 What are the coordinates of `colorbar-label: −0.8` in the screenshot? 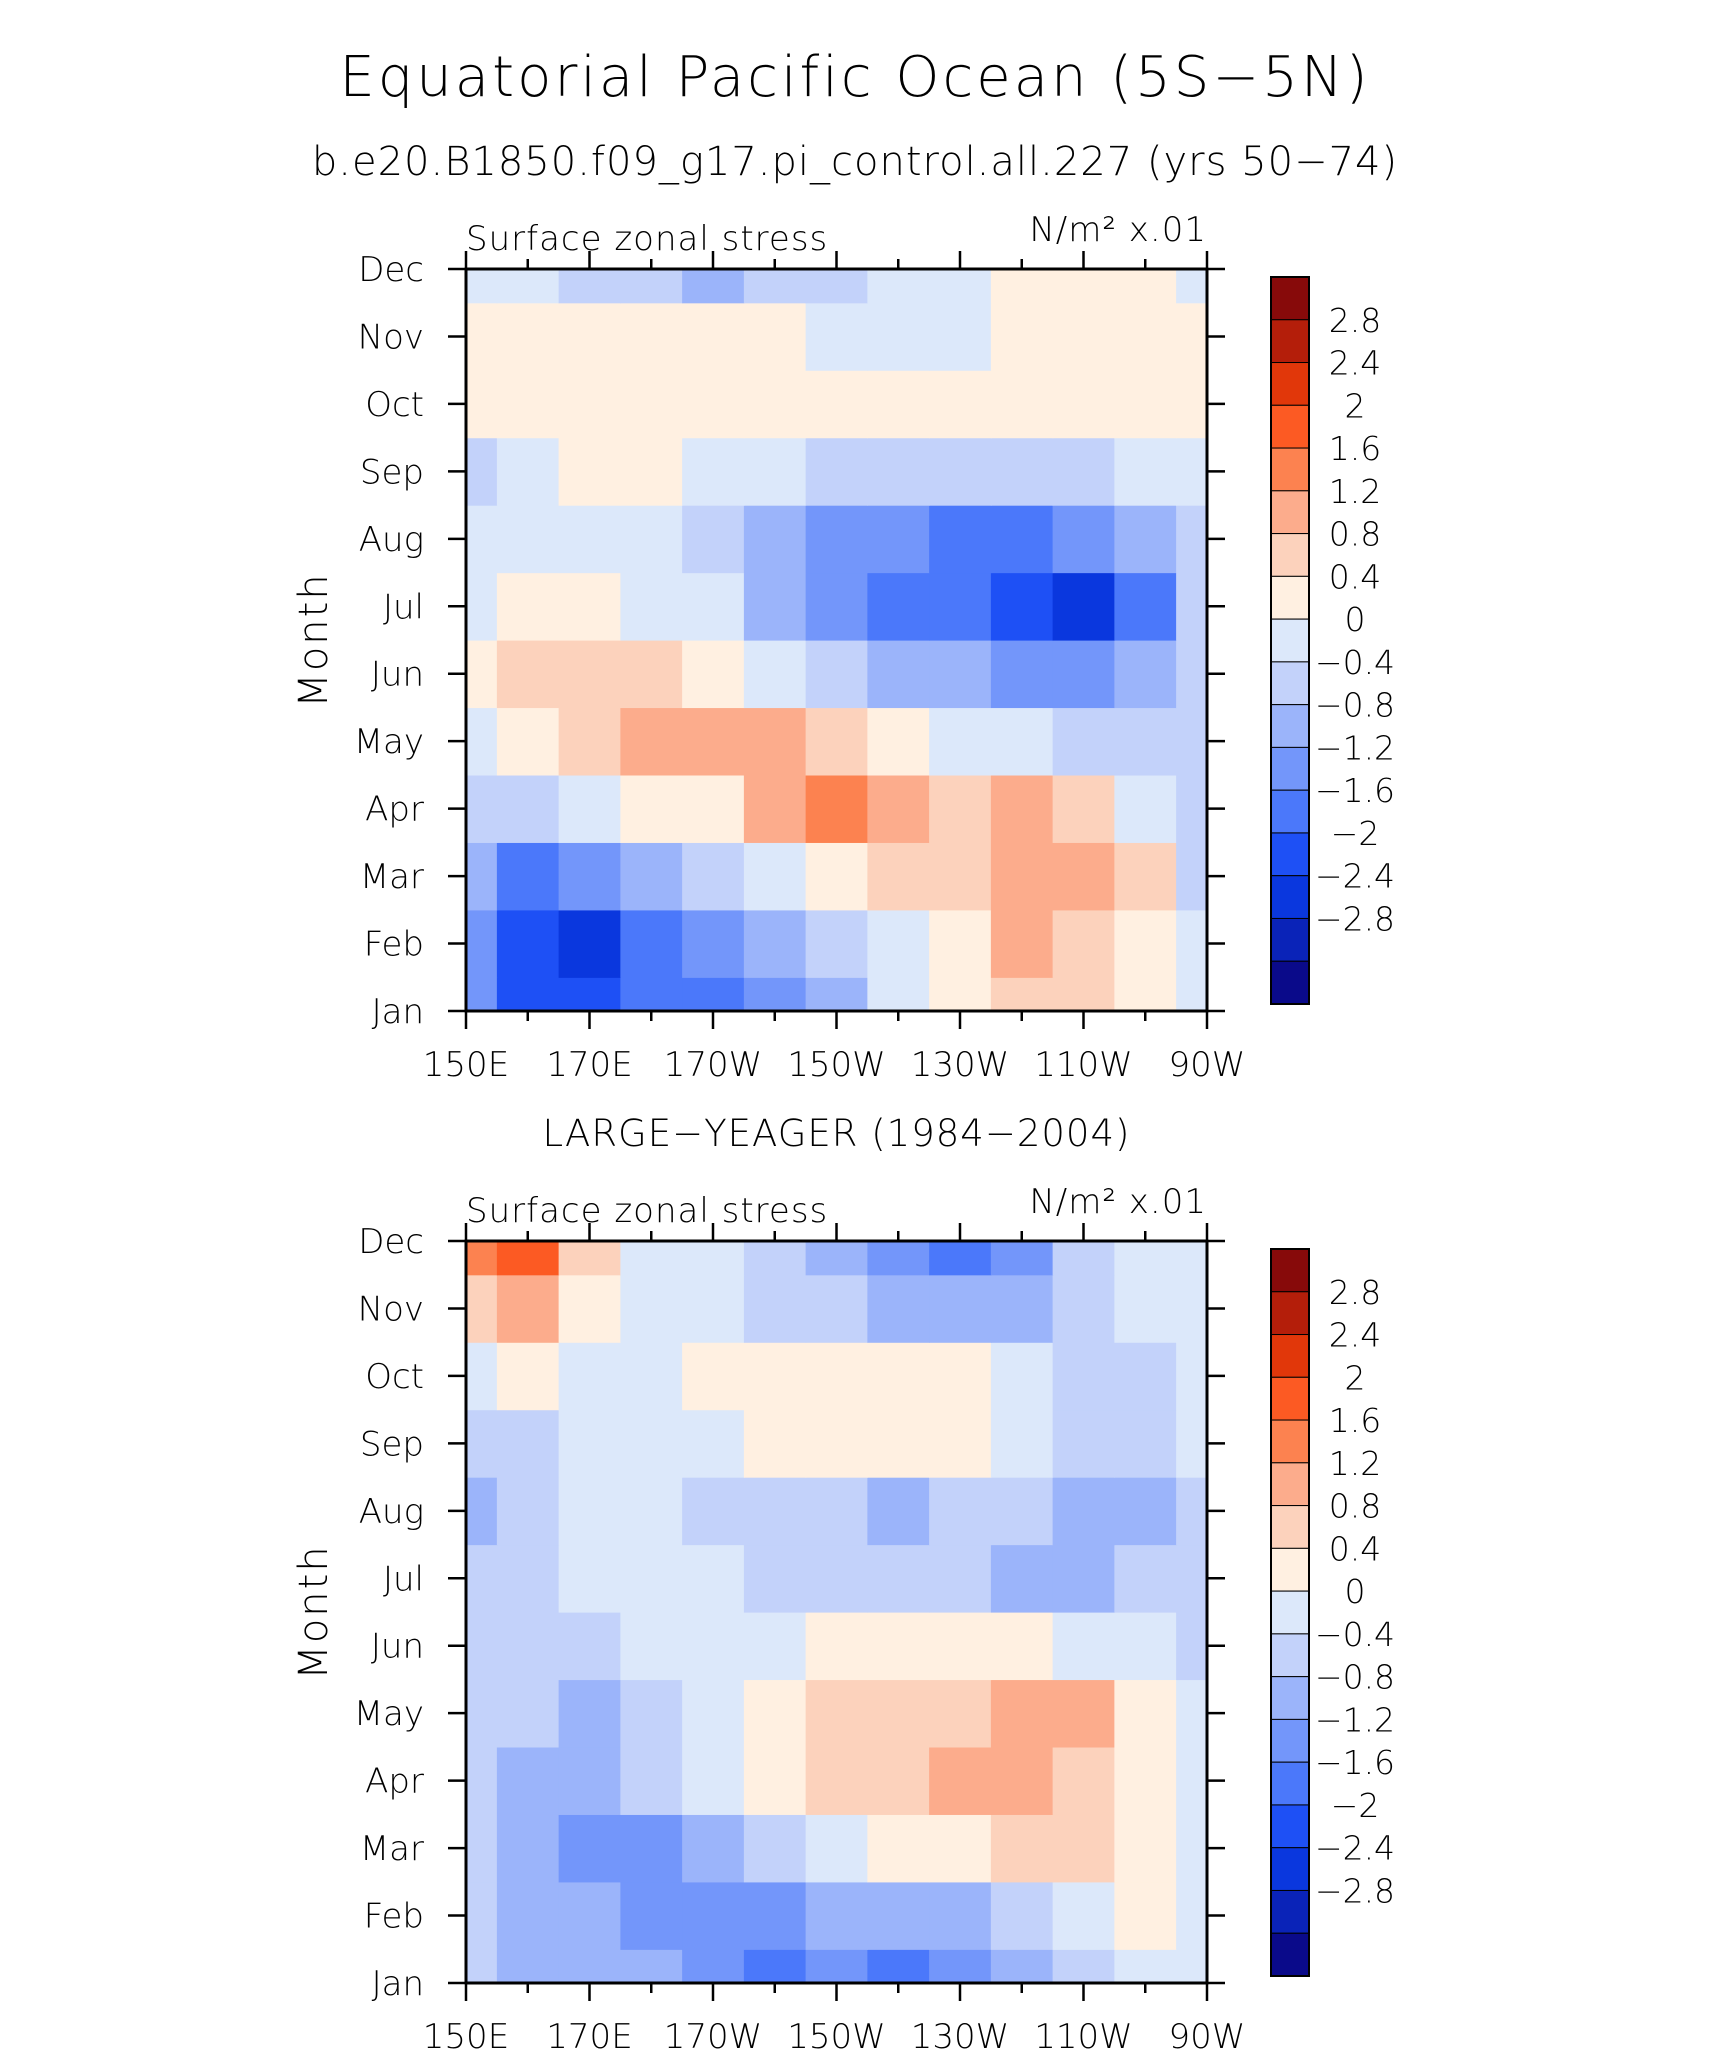 It's located at (1355, 1677).